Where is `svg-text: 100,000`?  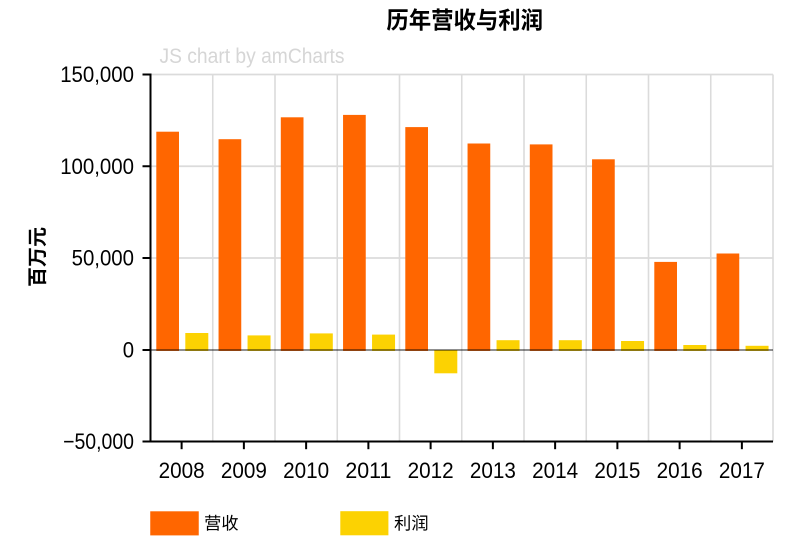
svg-text: 100,000 is located at coordinates (97, 166).